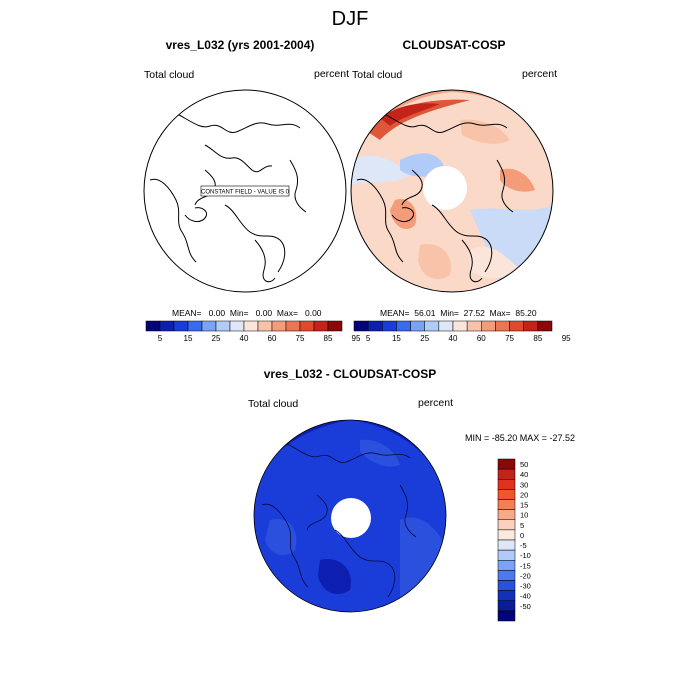  Describe the element at coordinates (253, 331) in the screenshot. I see `model-colorbar: 5 15 25 40 60 75 85 95` at that location.